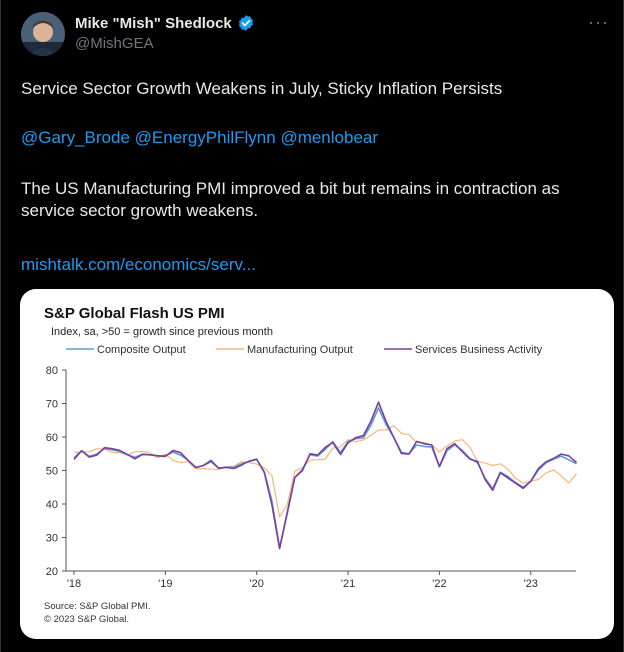 This screenshot has height=652, width=624. Describe the element at coordinates (52, 371) in the screenshot. I see `y-tick-label: 80` at that location.